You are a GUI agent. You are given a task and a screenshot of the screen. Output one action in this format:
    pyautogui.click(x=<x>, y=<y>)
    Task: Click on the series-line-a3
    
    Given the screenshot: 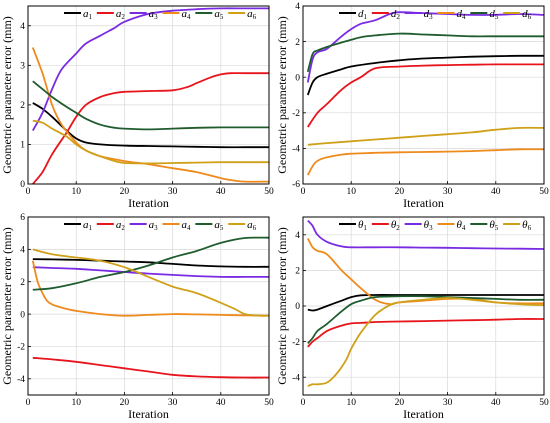 What is the action you would take?
    pyautogui.click(x=150, y=272)
    